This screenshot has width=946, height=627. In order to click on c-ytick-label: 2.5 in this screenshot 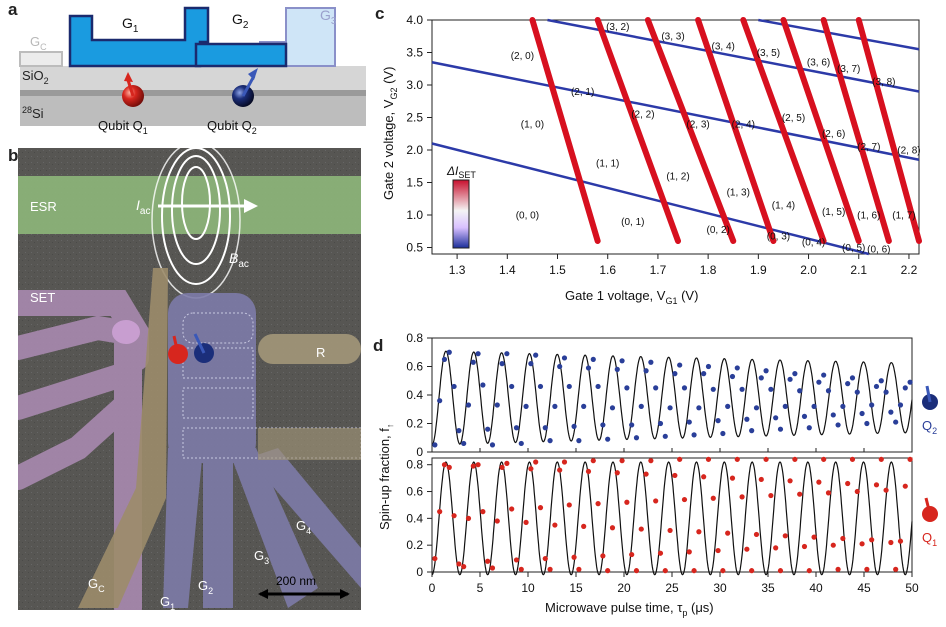, I will do `click(414, 118)`.